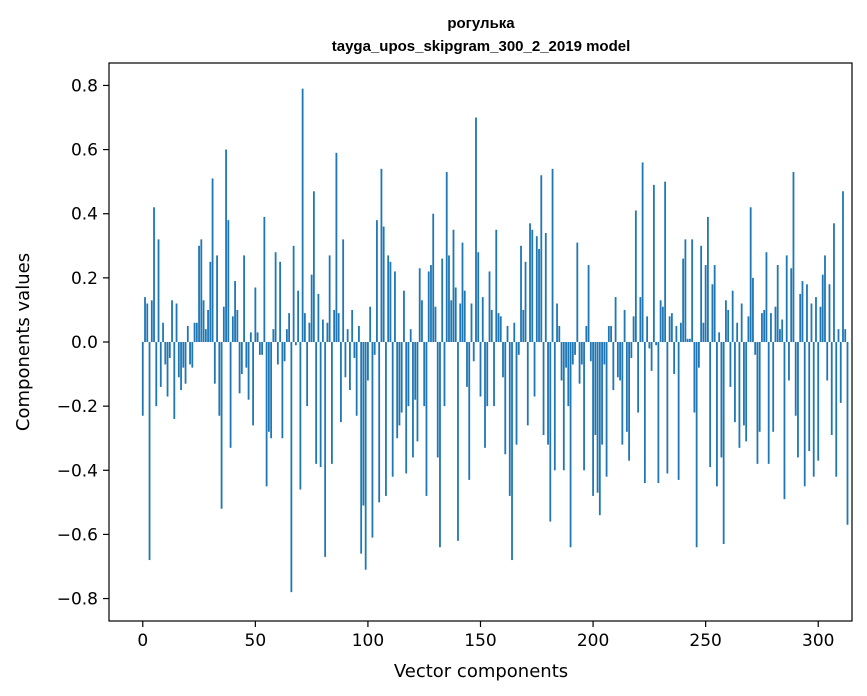 Image resolution: width=867 pixels, height=696 pixels. I want to click on y-tick-label: −0.8, so click(77, 600).